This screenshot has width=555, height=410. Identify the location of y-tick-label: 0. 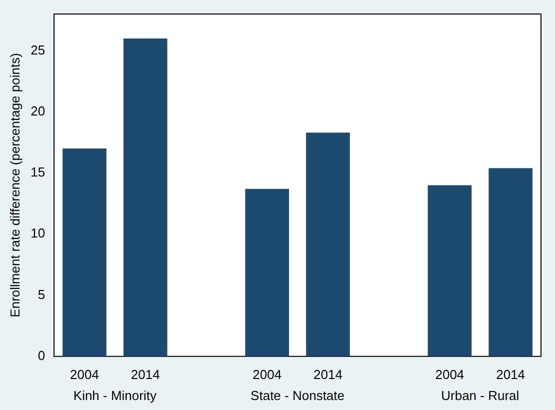
(42, 355).